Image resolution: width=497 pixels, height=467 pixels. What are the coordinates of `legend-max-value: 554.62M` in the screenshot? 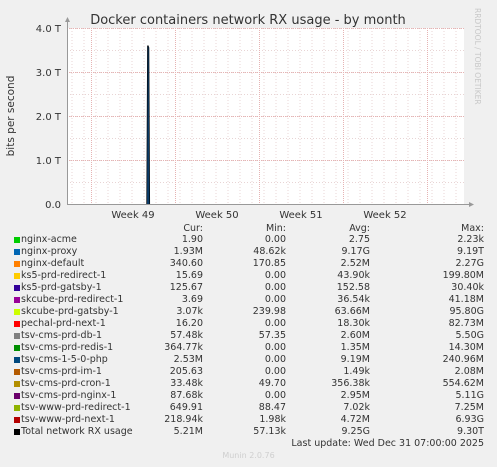 It's located at (463, 383).